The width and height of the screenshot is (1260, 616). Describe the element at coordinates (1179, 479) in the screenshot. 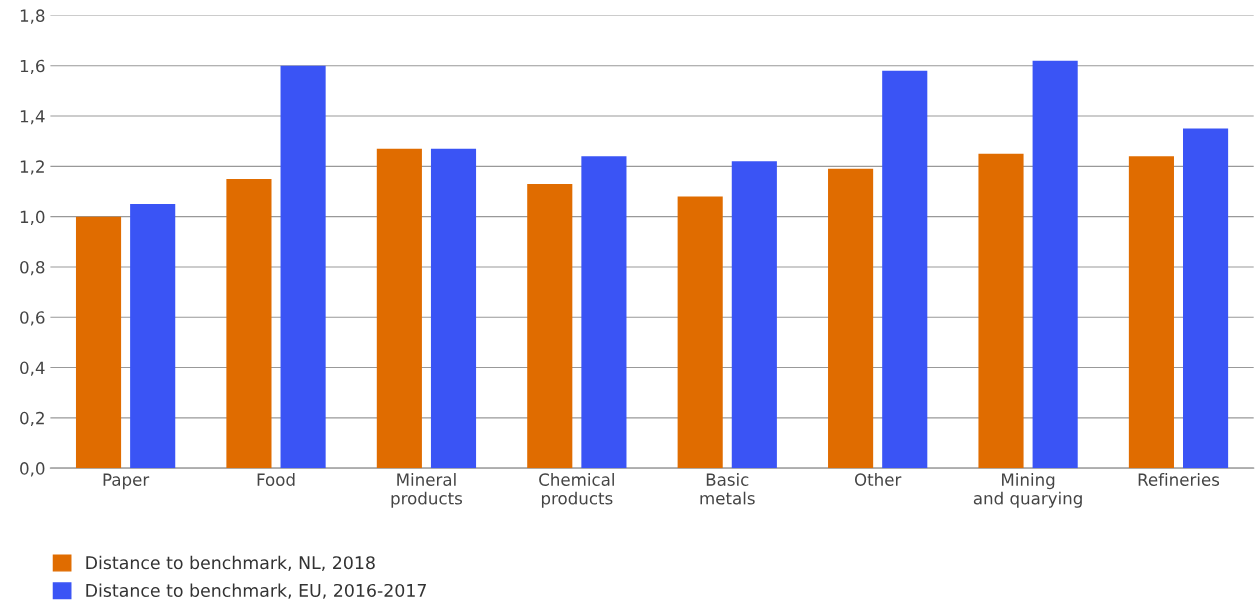

I see `x-tick-label: Refineries` at that location.